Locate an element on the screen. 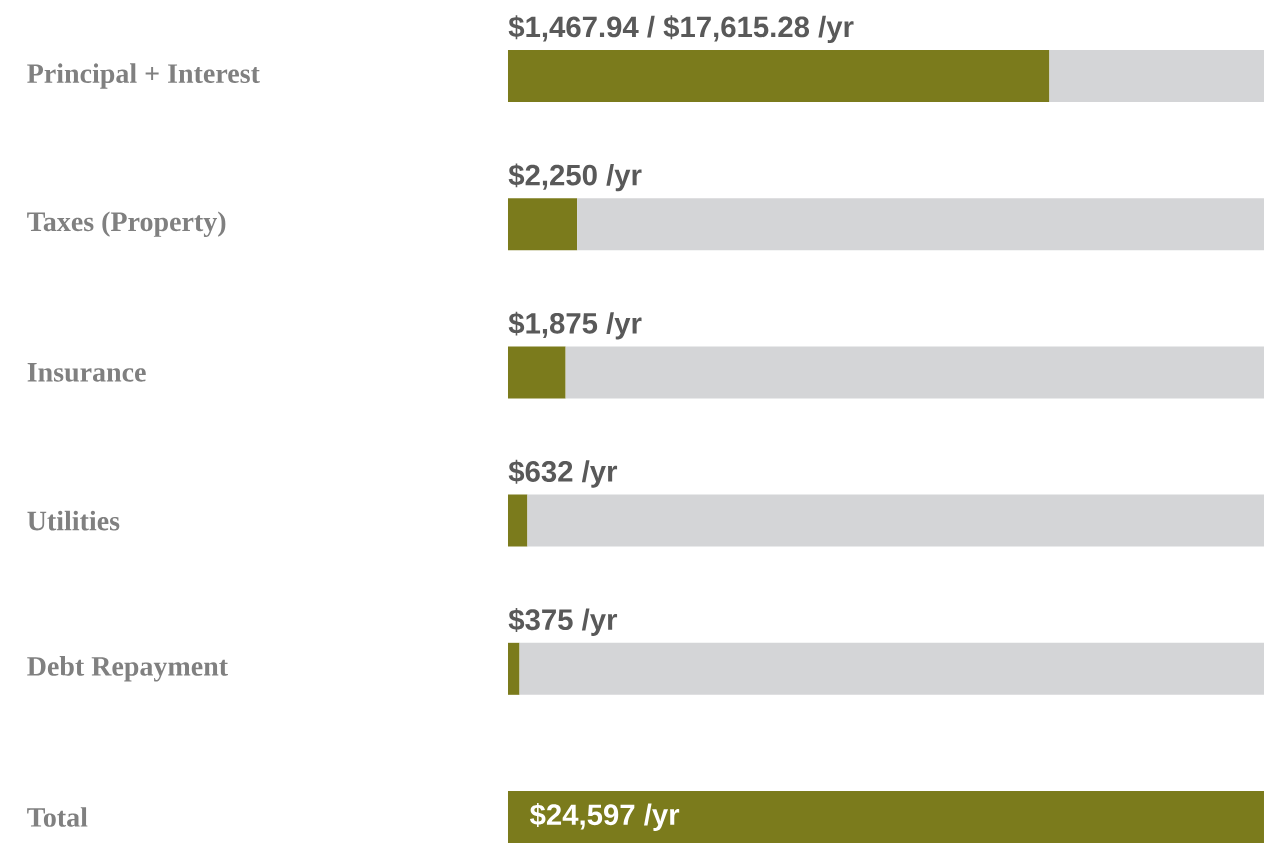  y-tick-label: Insurance is located at coordinates (86, 372).